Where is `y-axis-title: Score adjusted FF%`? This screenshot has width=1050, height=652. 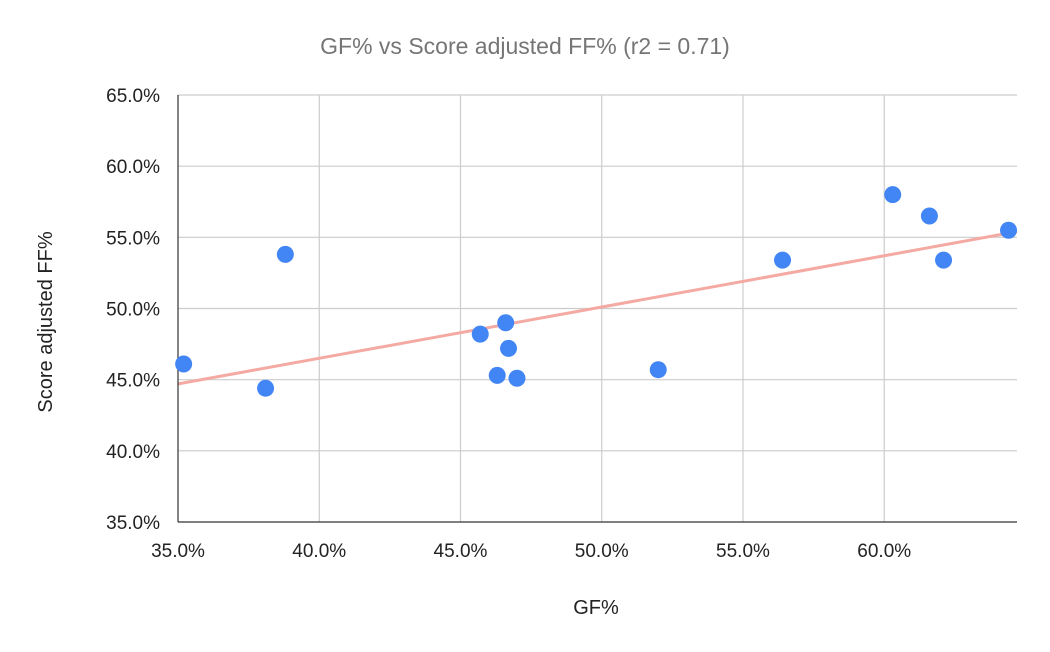 y-axis-title: Score adjusted FF% is located at coordinates (46, 321).